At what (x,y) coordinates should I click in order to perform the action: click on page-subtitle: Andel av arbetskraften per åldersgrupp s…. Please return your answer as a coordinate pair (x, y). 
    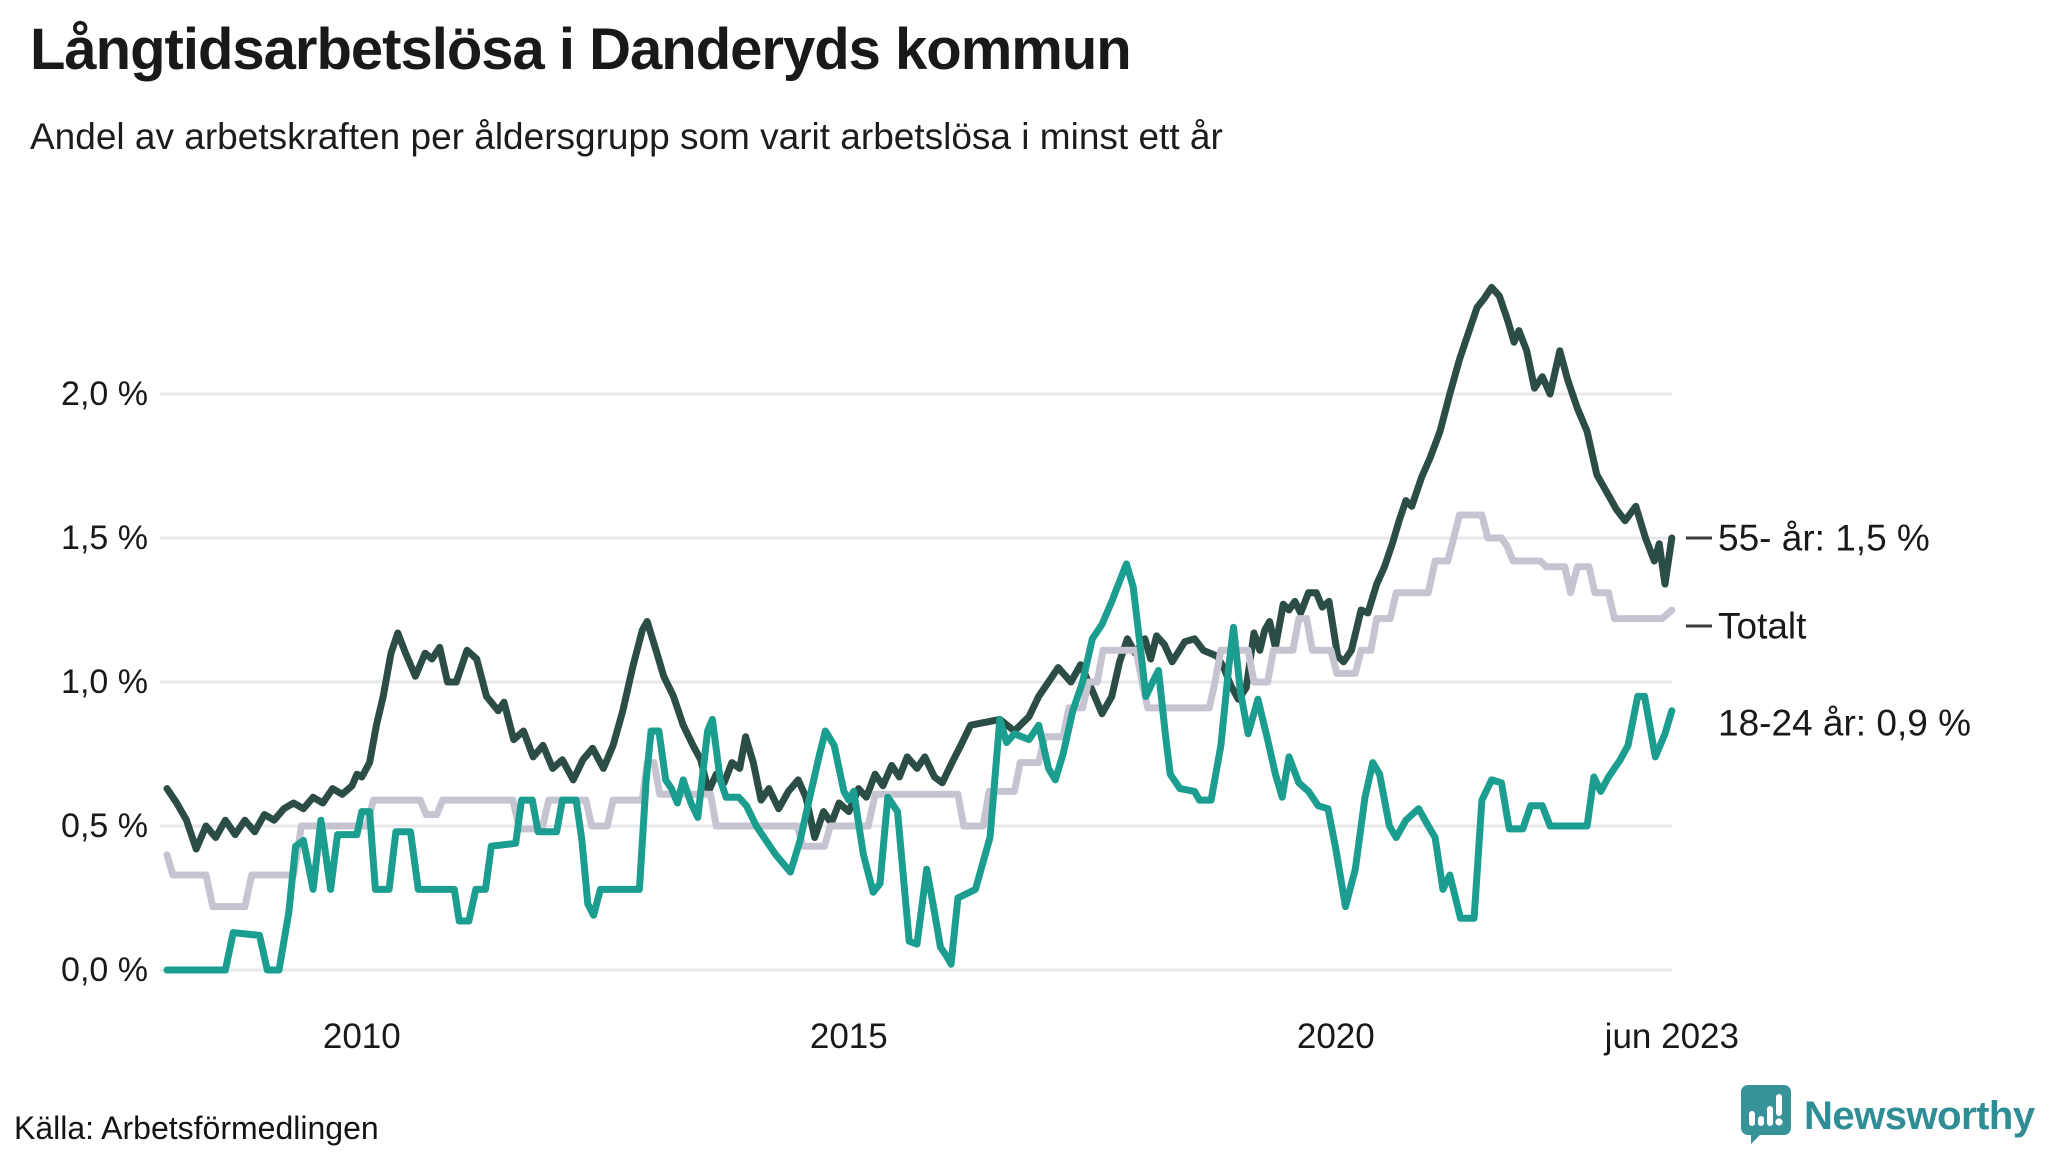
    Looking at the image, I should click on (626, 136).